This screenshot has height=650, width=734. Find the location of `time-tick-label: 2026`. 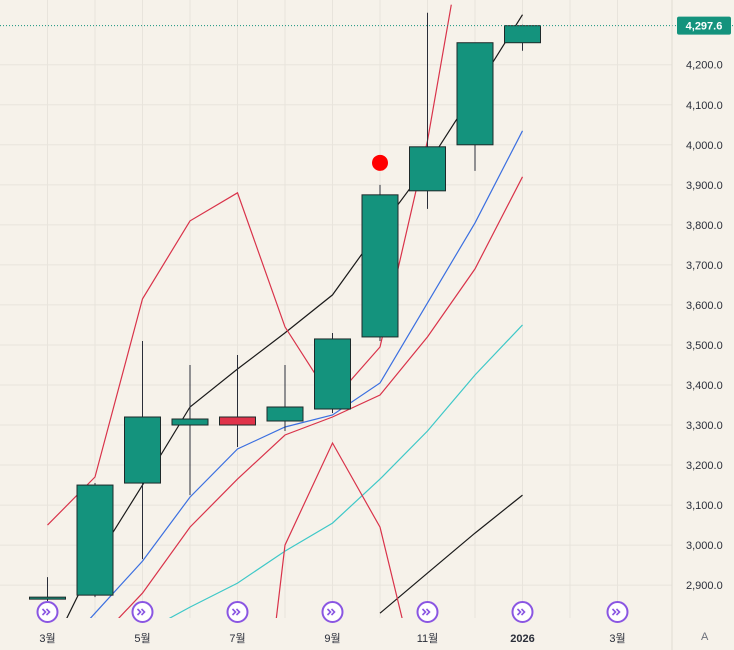

time-tick-label: 2026 is located at coordinates (522, 639).